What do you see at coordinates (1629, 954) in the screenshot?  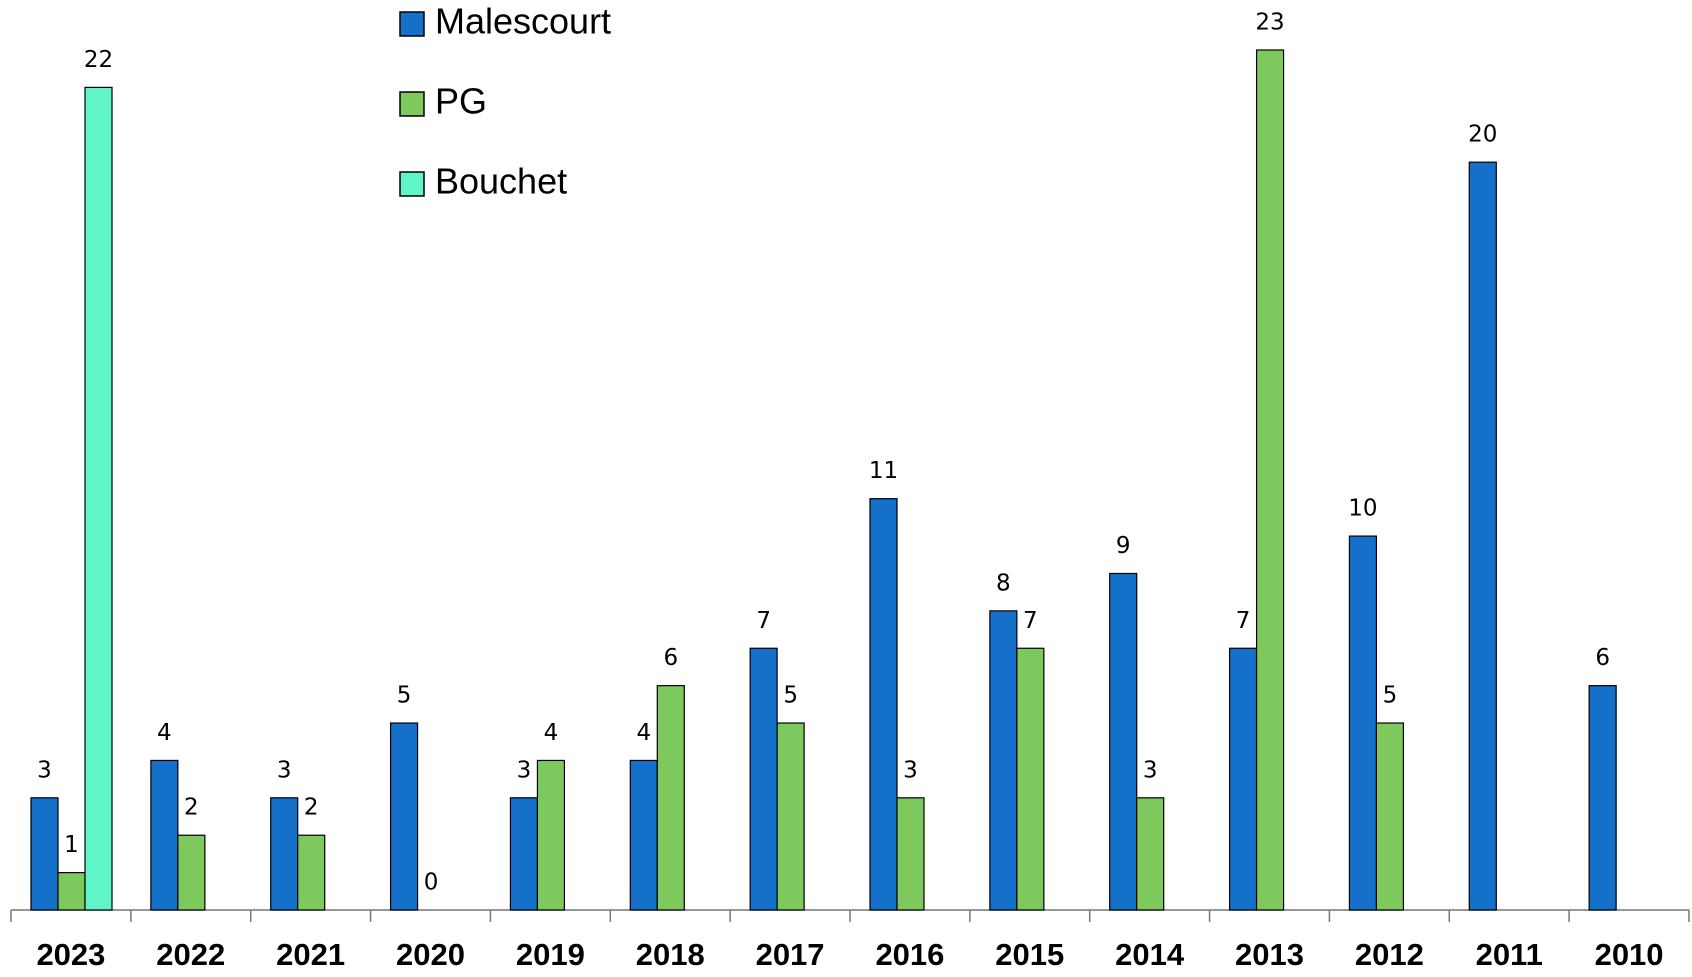 I see `x-tick-label: 2010` at bounding box center [1629, 954].